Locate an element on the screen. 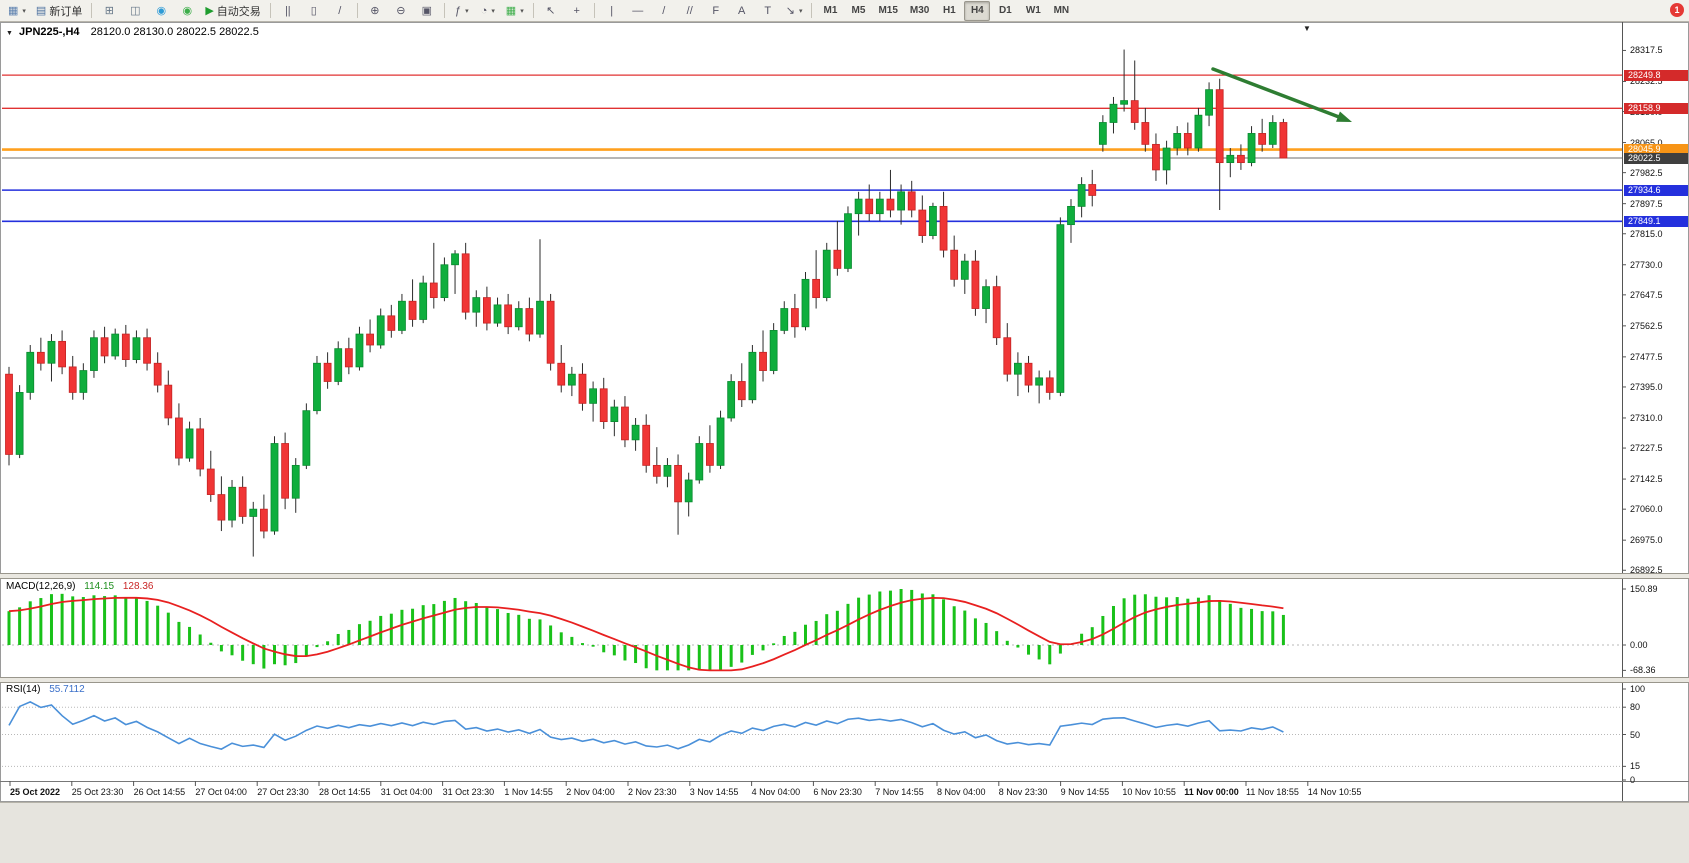 The height and width of the screenshot is (863, 1689). rsi-axis-label: 100 is located at coordinates (1638, 689).